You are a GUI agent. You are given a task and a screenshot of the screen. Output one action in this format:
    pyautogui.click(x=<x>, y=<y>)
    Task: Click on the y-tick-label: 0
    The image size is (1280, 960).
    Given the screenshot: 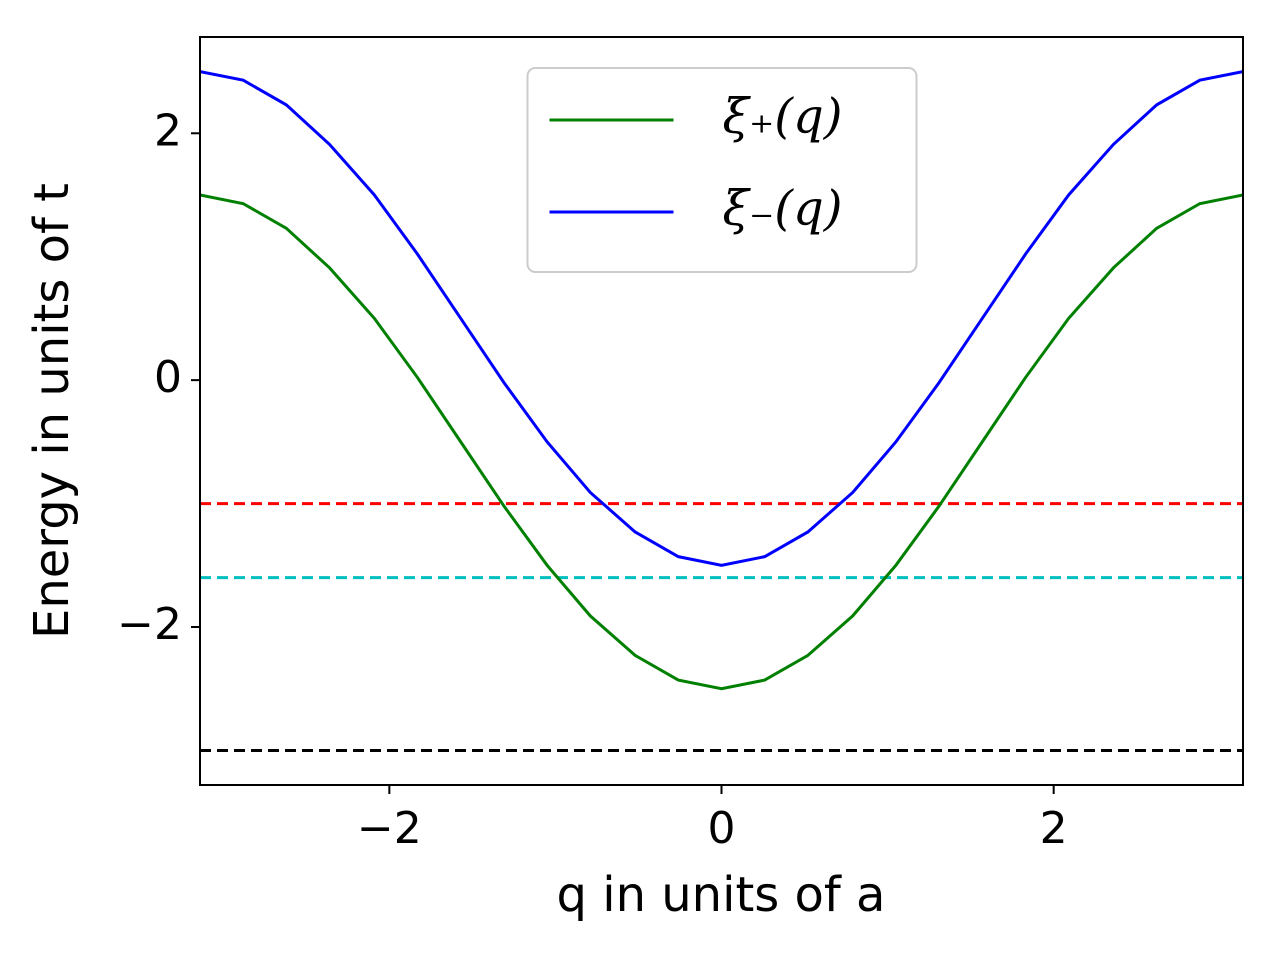 What is the action you would take?
    pyautogui.click(x=168, y=377)
    